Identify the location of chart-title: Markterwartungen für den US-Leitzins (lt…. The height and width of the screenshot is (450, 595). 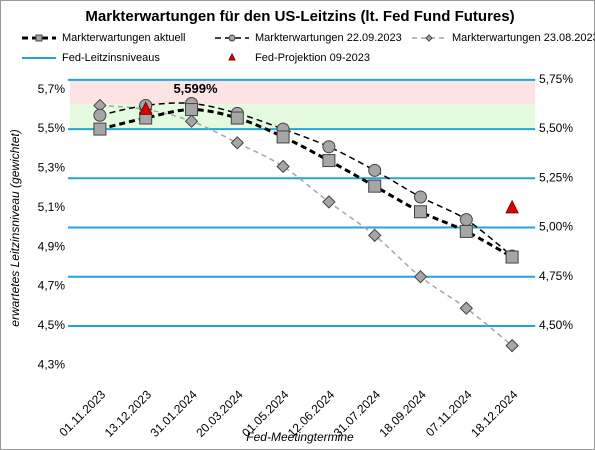
(299, 16).